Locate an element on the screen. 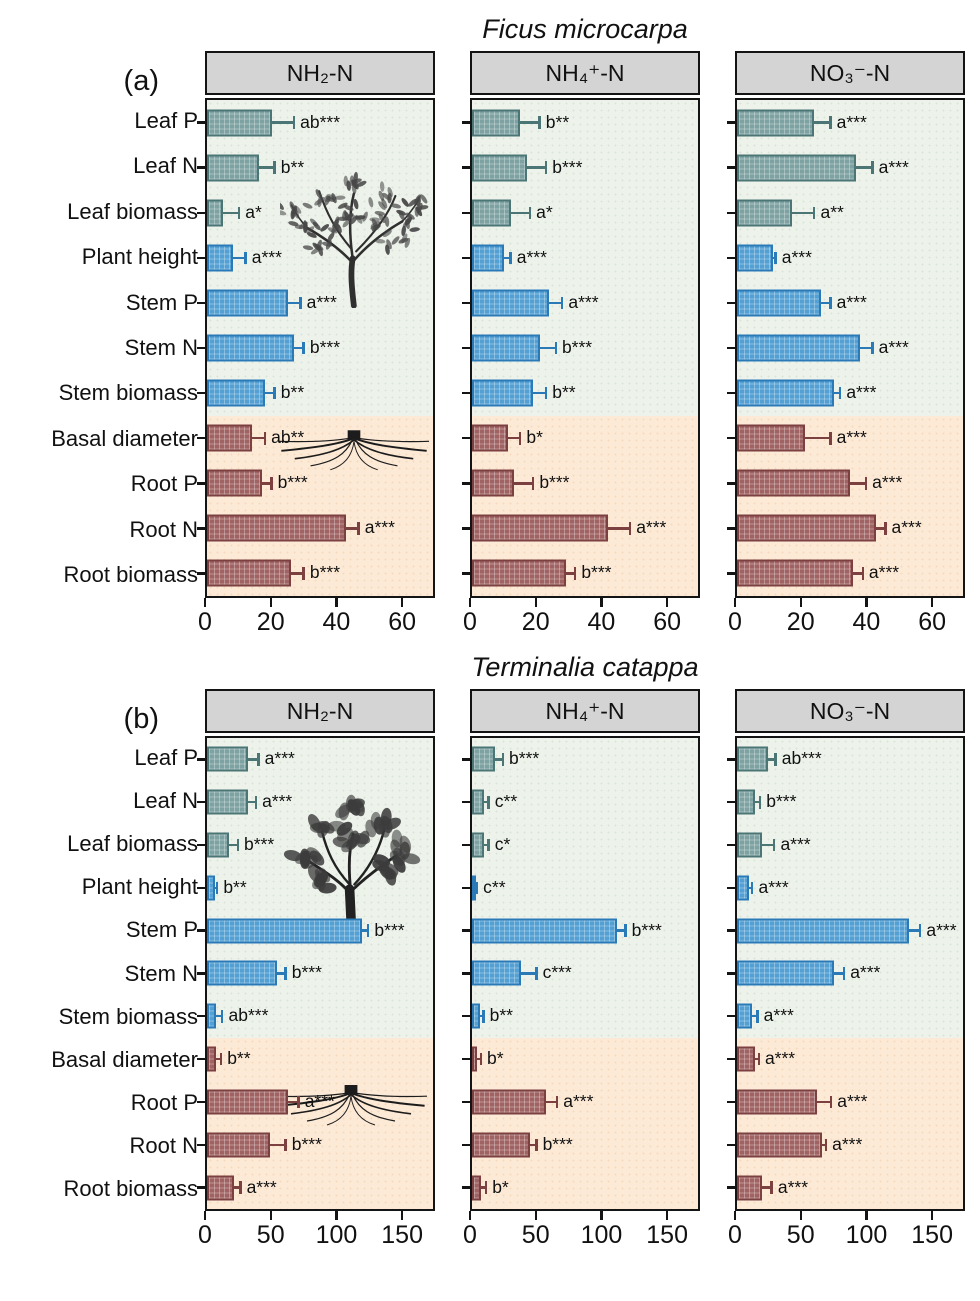 Image resolution: width=980 pixels, height=1301 pixels. x-tick-label: 40 is located at coordinates (866, 622).